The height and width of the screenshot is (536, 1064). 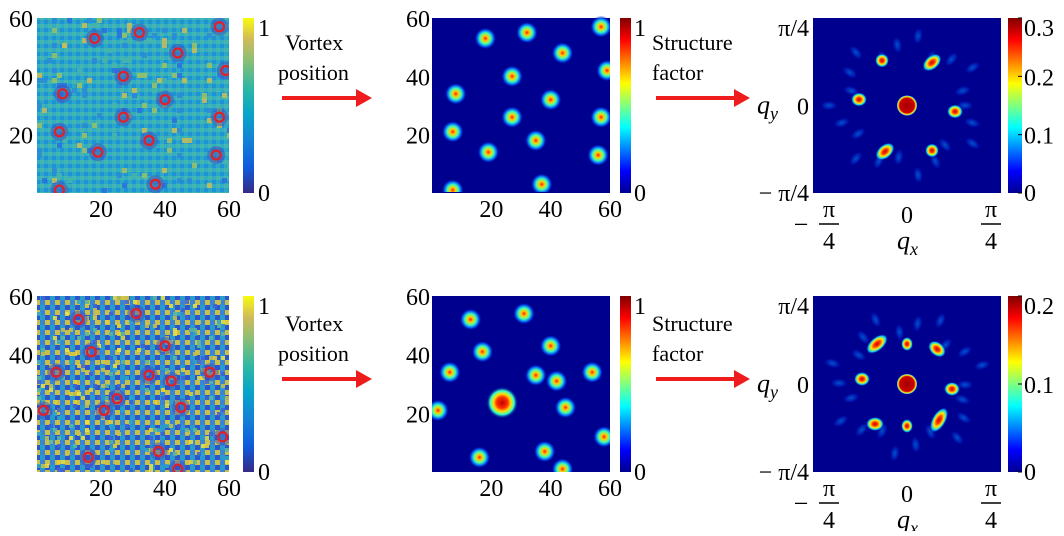 What do you see at coordinates (640, 473) in the screenshot?
I see `row2-b-colorbar-min: 0` at bounding box center [640, 473].